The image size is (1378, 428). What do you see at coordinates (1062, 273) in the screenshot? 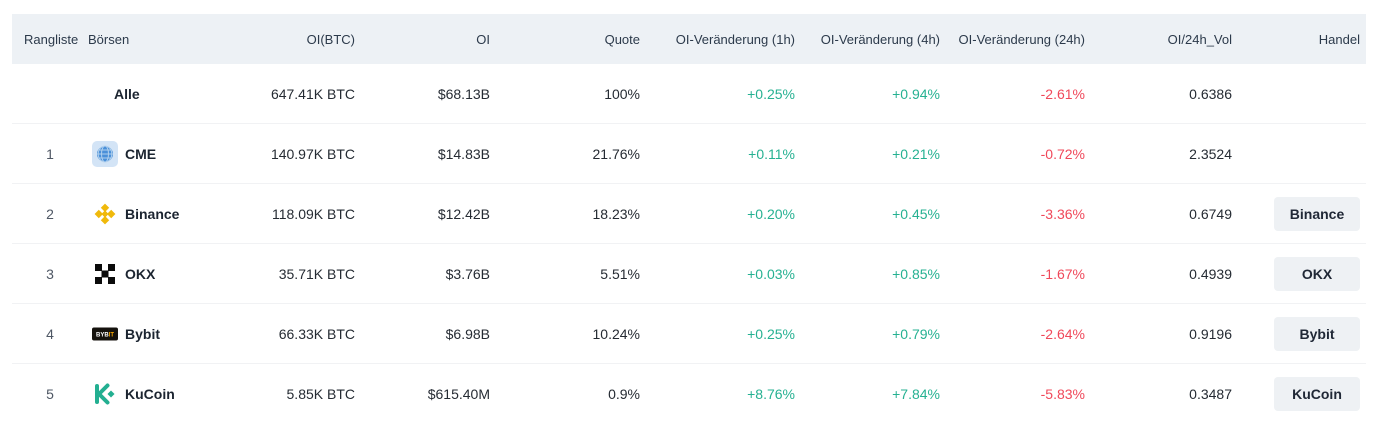
I see `oi-change-24h-cell: -1.67%` at bounding box center [1062, 273].